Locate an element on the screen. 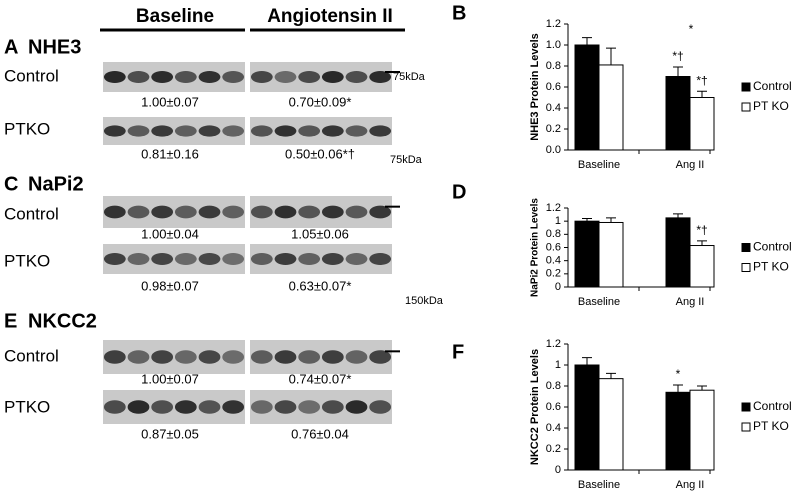  protein-name: NKCC2 is located at coordinates (62, 321).